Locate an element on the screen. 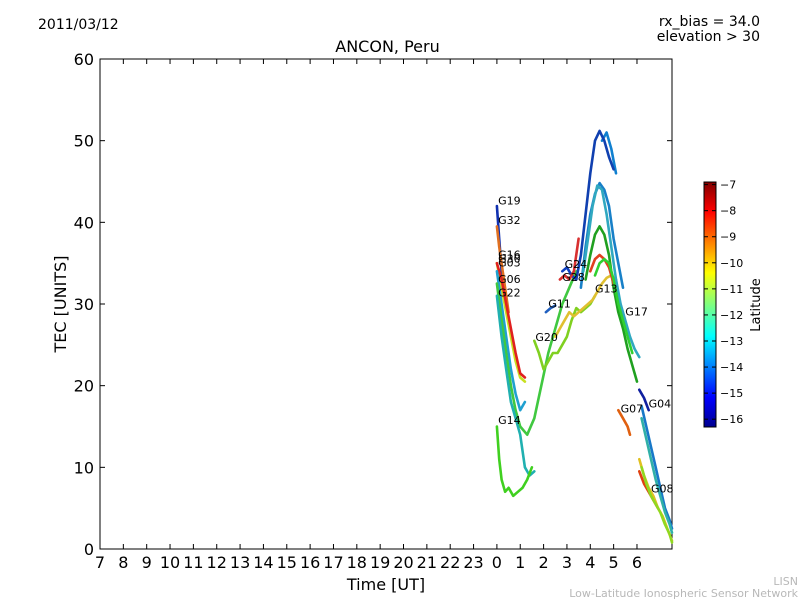 This screenshot has height=600, width=800. x-tick-label: 21 is located at coordinates (427, 562).